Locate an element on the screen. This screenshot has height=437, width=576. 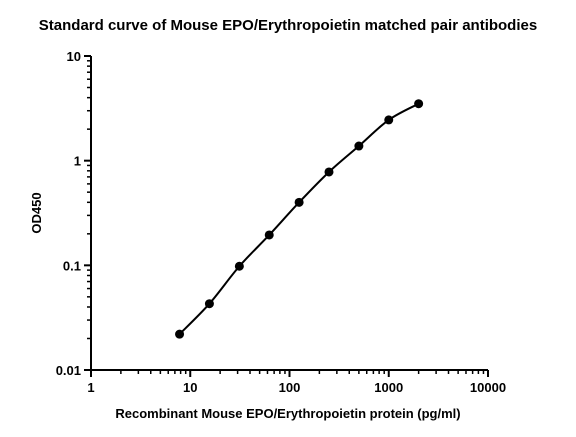
x-tick-label: 100 is located at coordinates (290, 387).